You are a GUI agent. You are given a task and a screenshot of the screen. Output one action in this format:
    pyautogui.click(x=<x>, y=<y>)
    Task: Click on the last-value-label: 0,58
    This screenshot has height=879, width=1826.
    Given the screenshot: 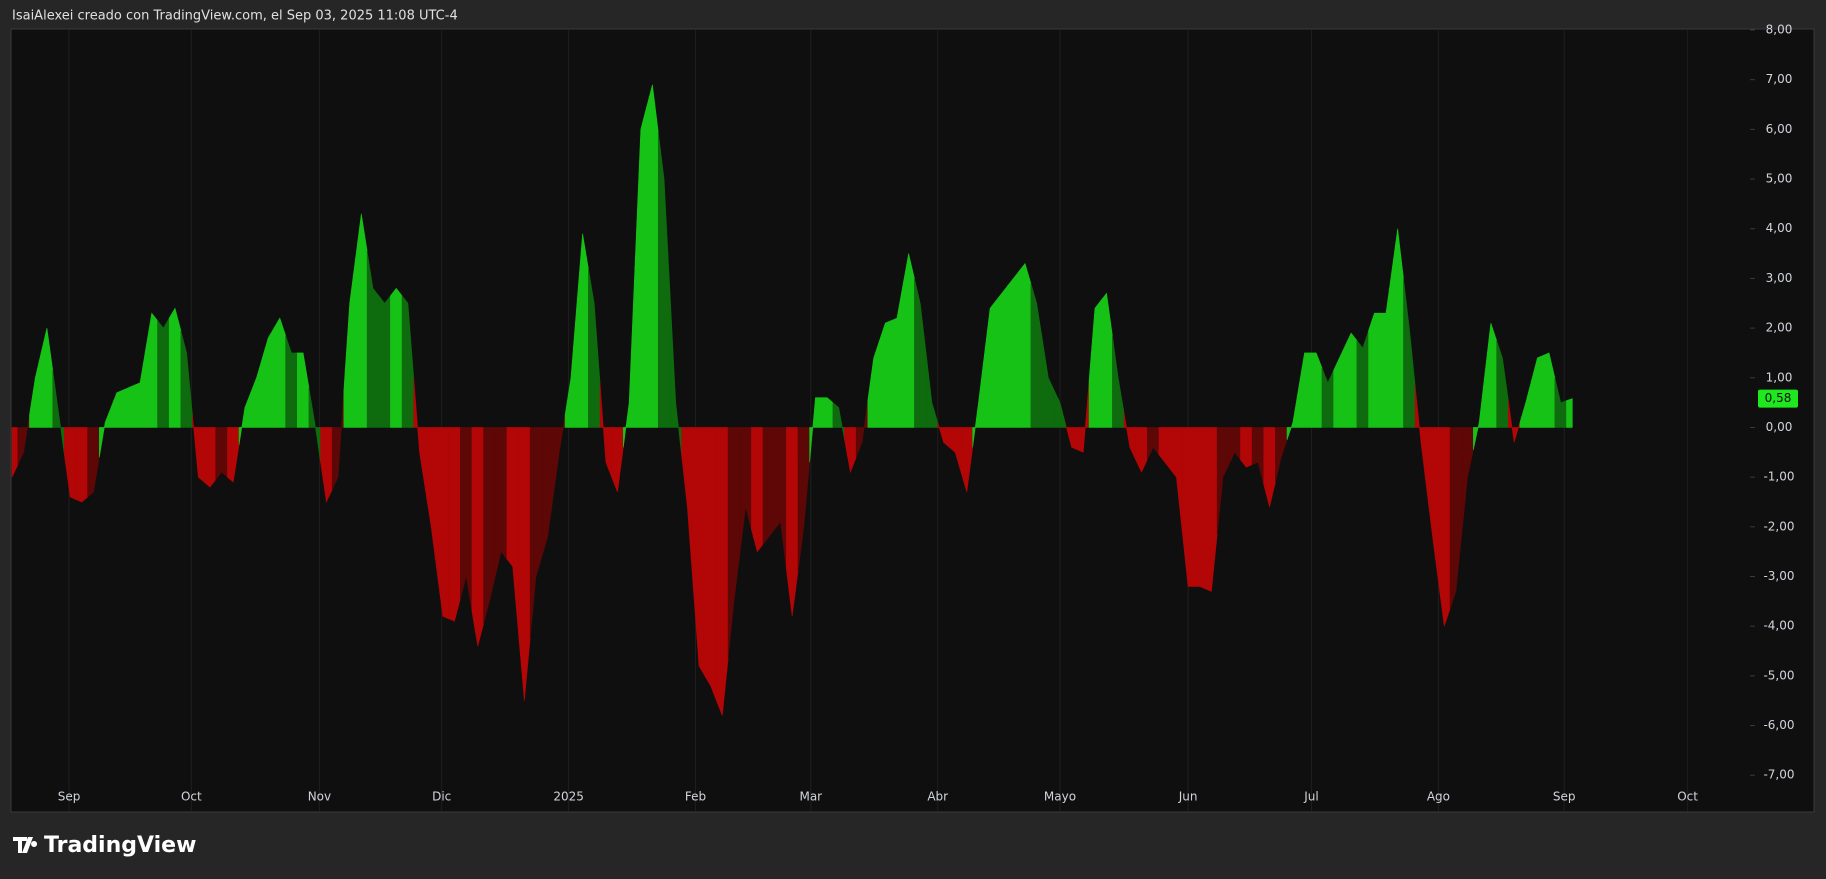 What is the action you would take?
    pyautogui.click(x=1778, y=398)
    